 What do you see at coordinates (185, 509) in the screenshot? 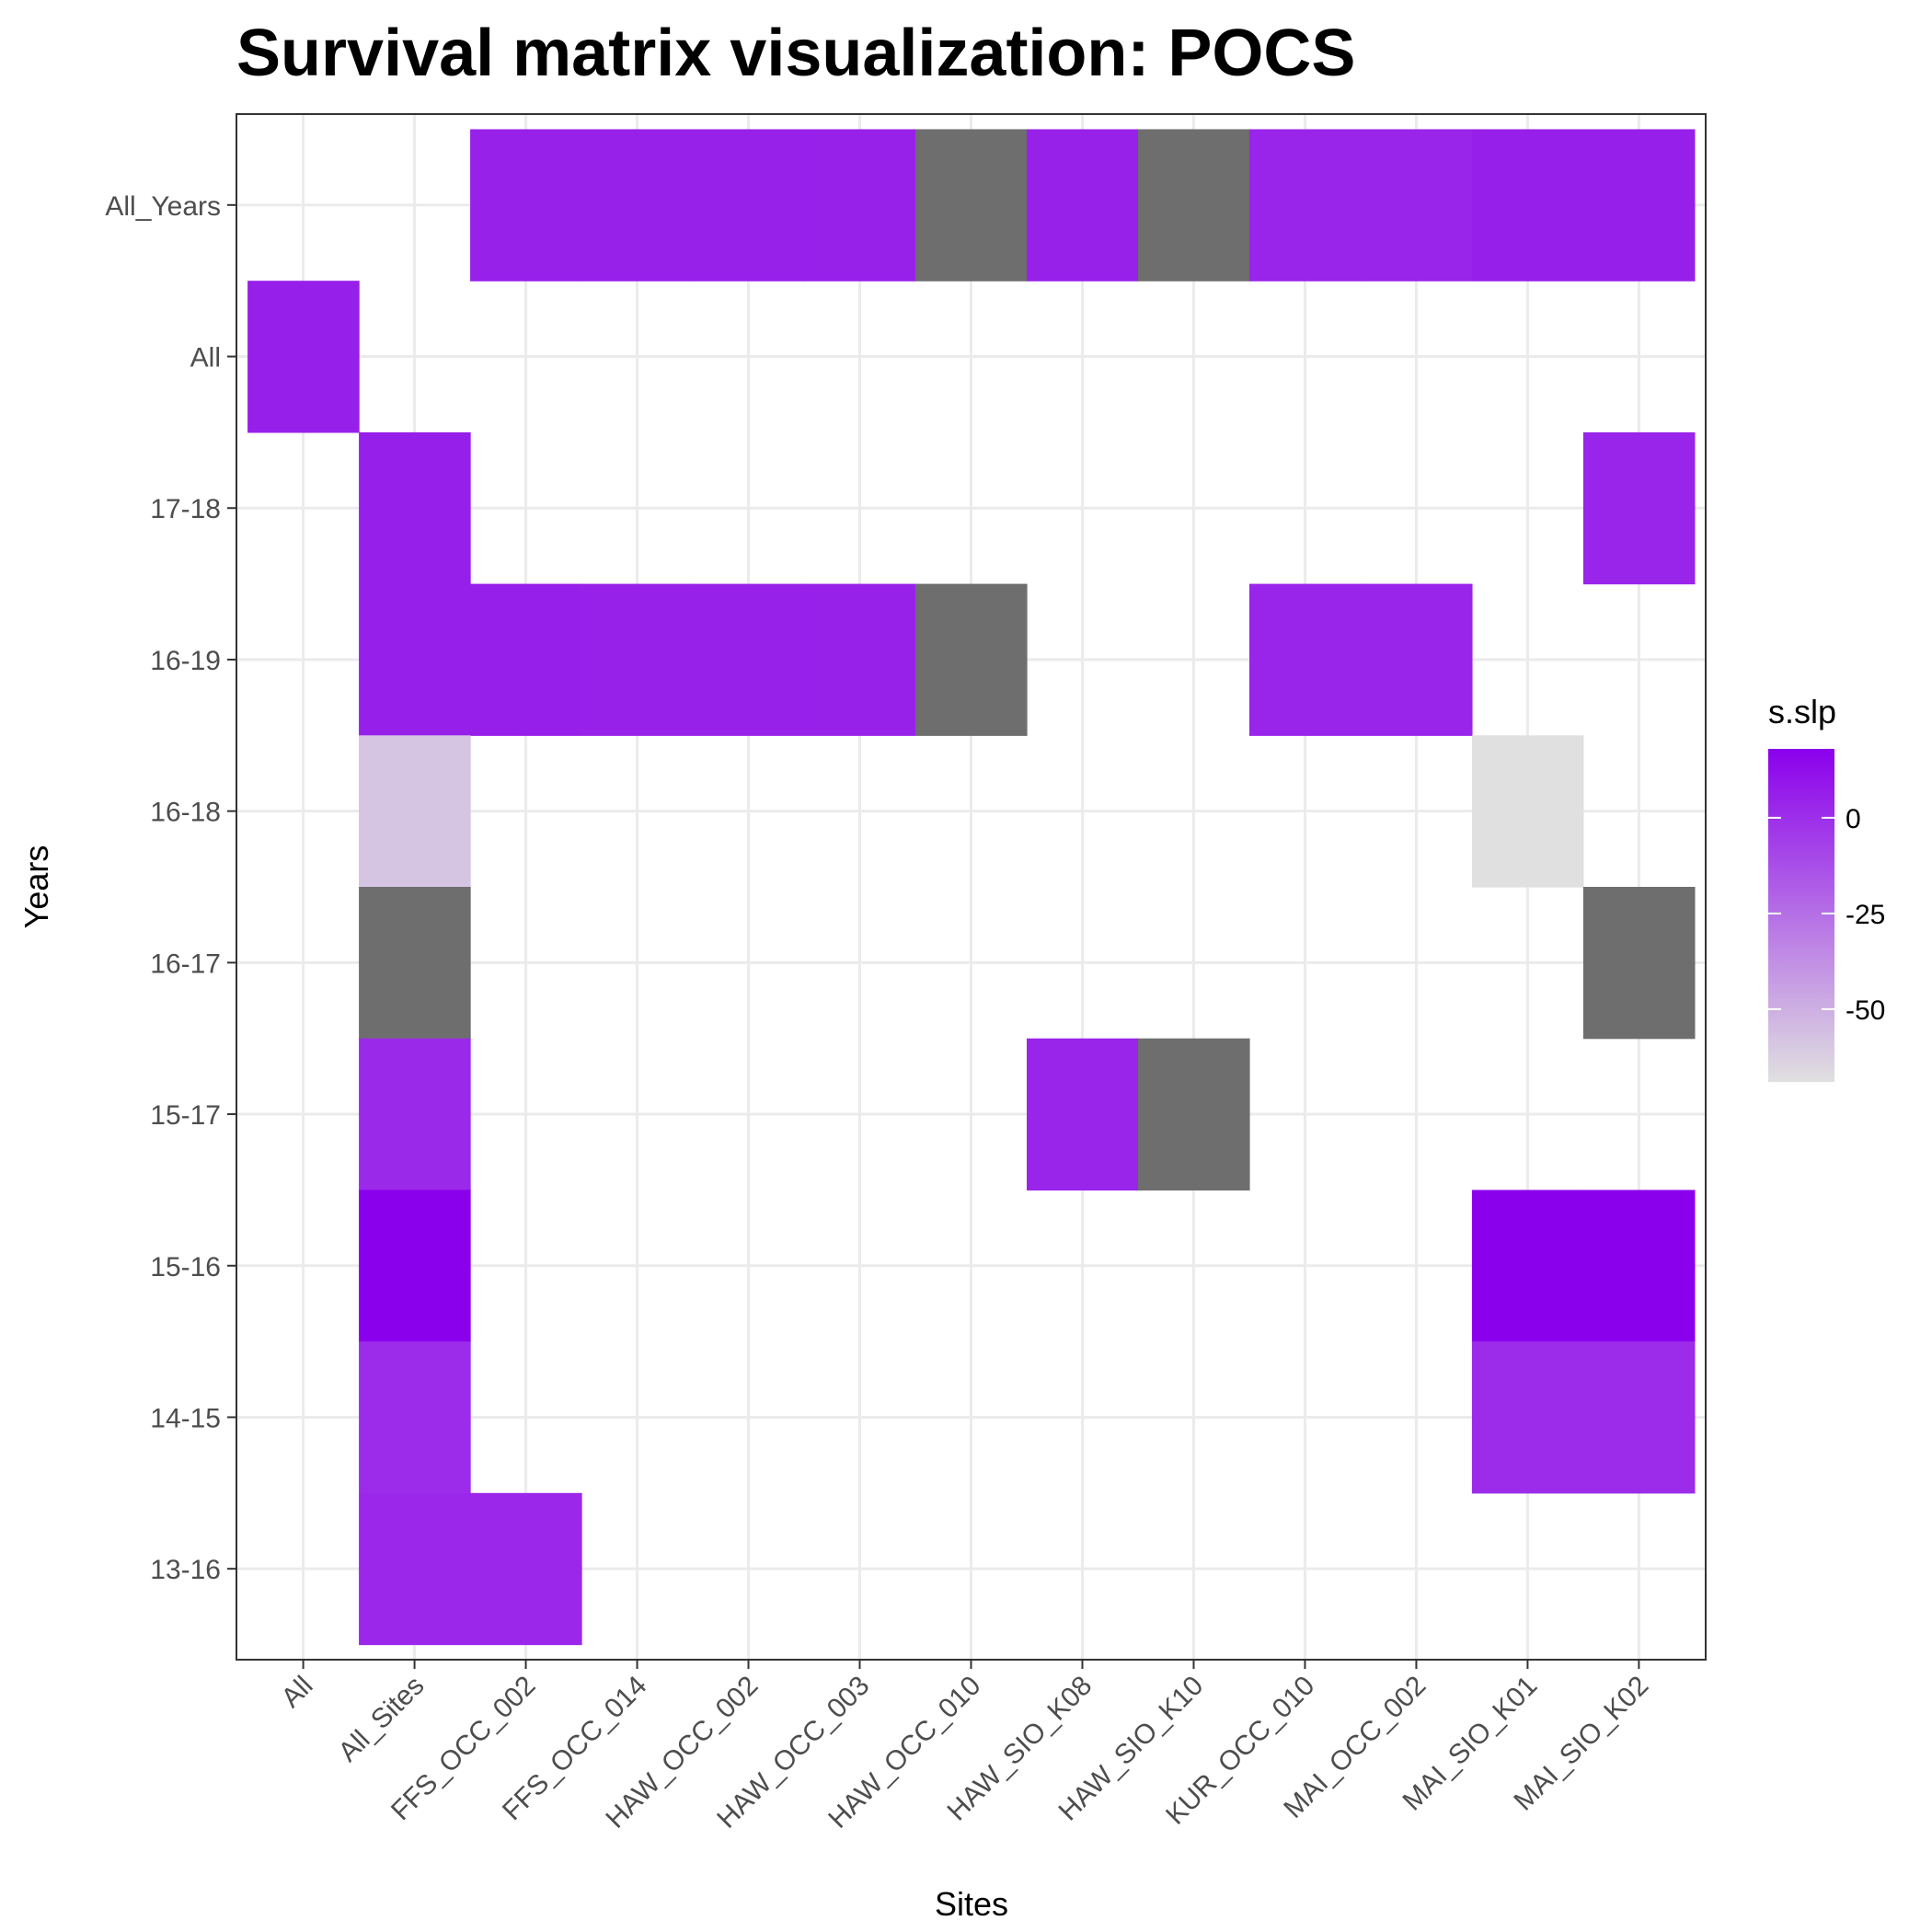
I see `y-tick-label: 17-18` at bounding box center [185, 509].